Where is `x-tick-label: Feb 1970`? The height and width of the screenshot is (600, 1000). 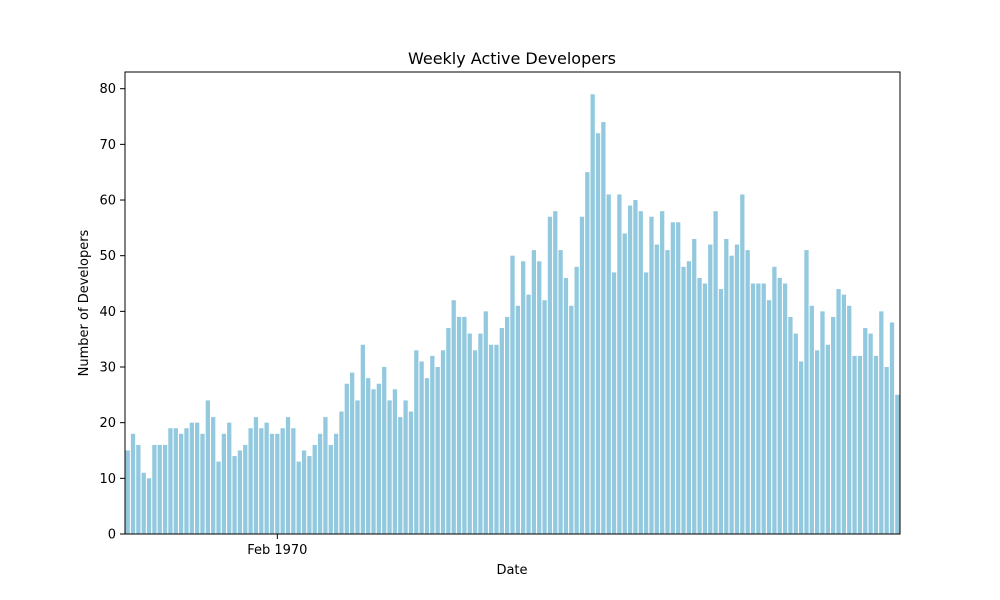
x-tick-label: Feb 1970 is located at coordinates (277, 550).